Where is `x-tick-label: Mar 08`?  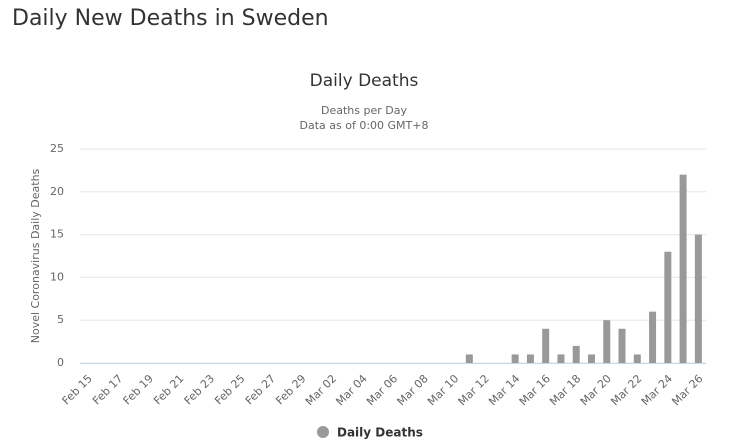 x-tick-label: Mar 08 is located at coordinates (413, 390).